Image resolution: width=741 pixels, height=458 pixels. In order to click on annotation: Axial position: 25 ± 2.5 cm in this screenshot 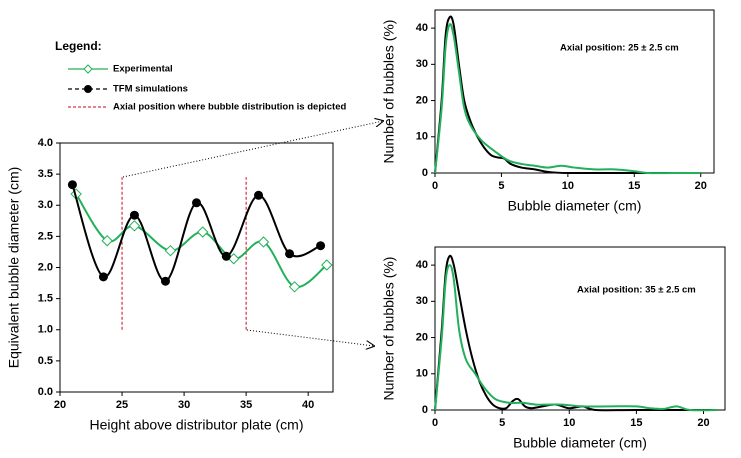, I will do `click(619, 48)`.